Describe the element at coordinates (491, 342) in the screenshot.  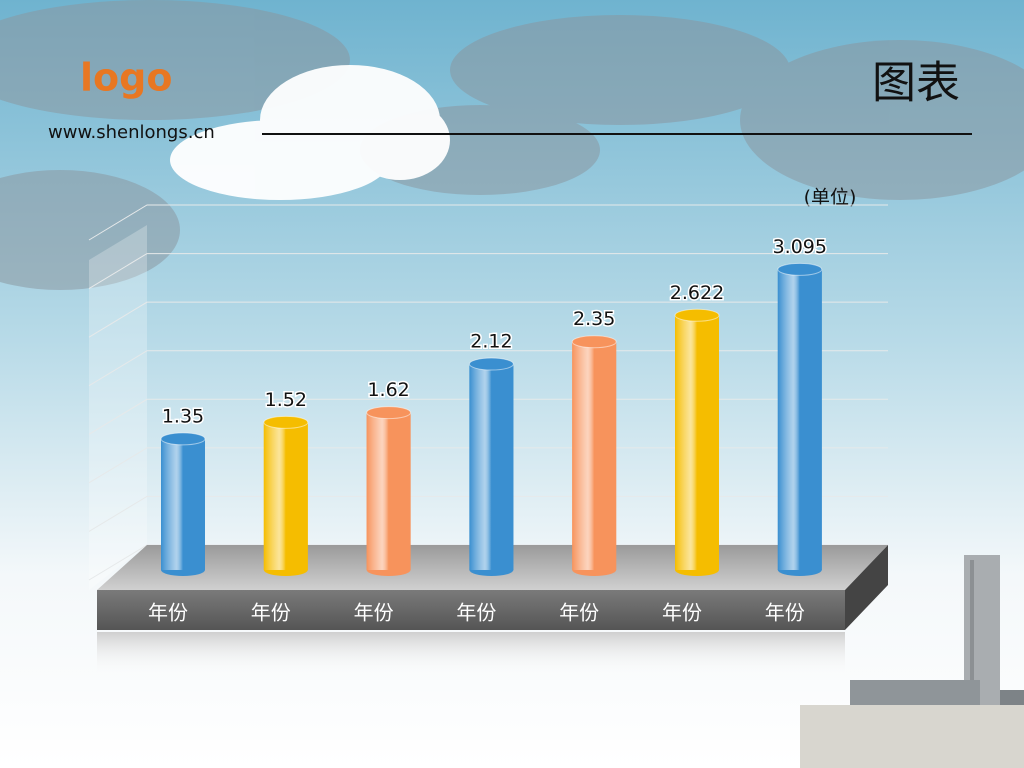
I see `data-label: 2.12` at that location.